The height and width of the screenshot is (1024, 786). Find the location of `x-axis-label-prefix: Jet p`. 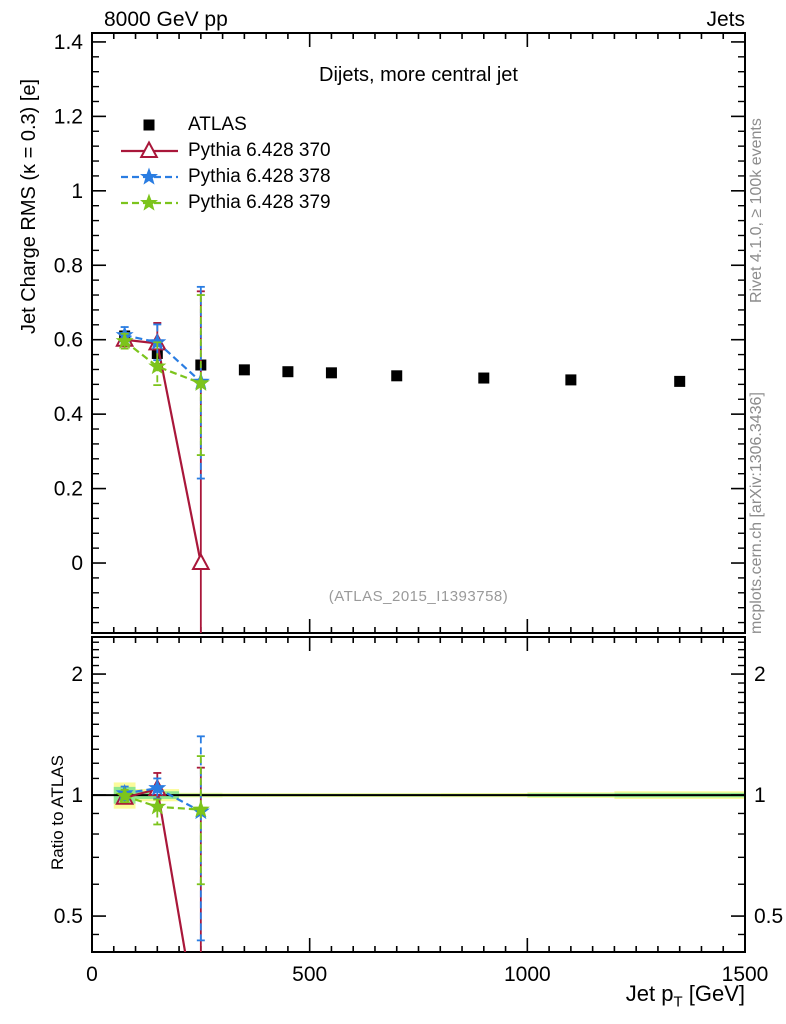

x-axis-label-prefix: Jet p is located at coordinates (649, 993).